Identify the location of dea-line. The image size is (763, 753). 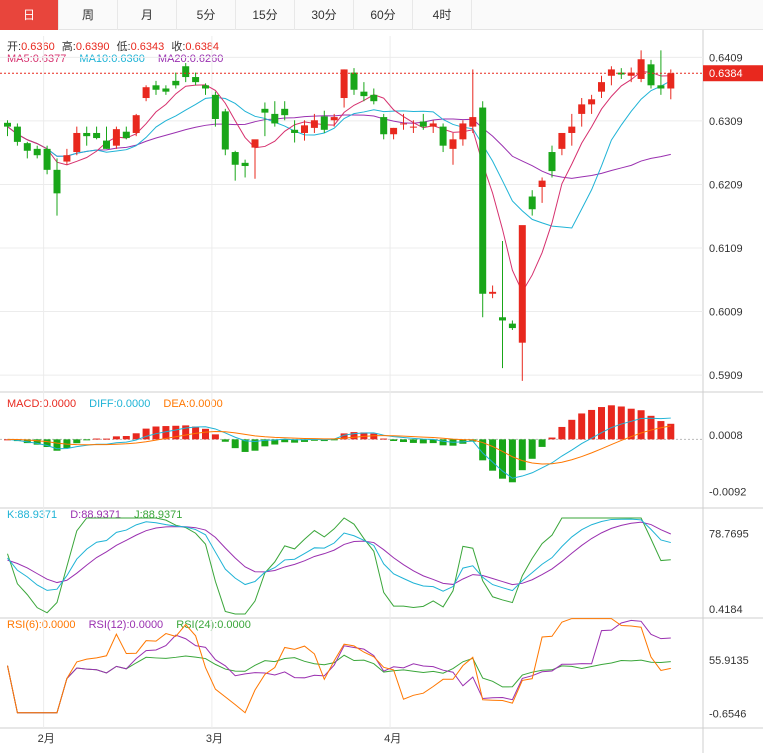
(339, 445).